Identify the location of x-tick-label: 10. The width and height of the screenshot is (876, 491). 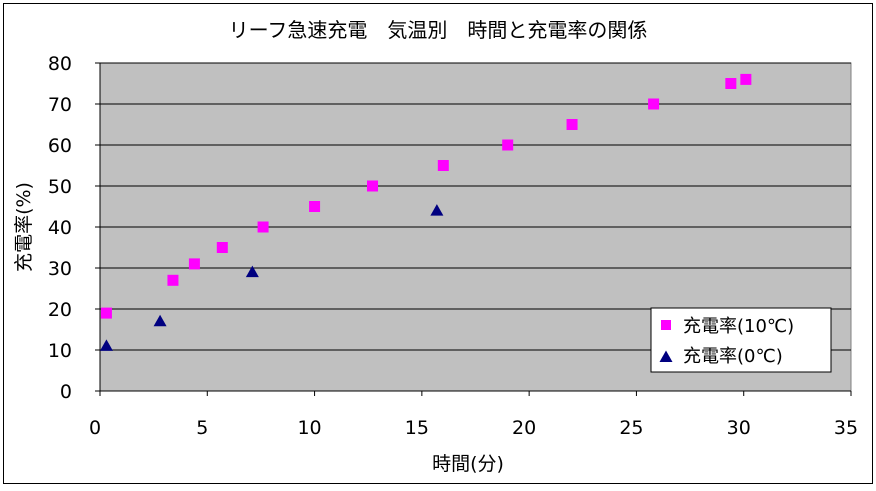
(309, 428).